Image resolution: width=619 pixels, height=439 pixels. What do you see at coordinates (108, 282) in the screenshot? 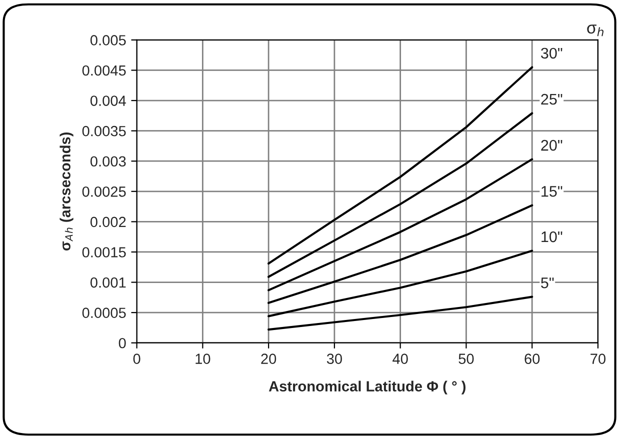
I see `y-tick-label: 0.001` at bounding box center [108, 282].